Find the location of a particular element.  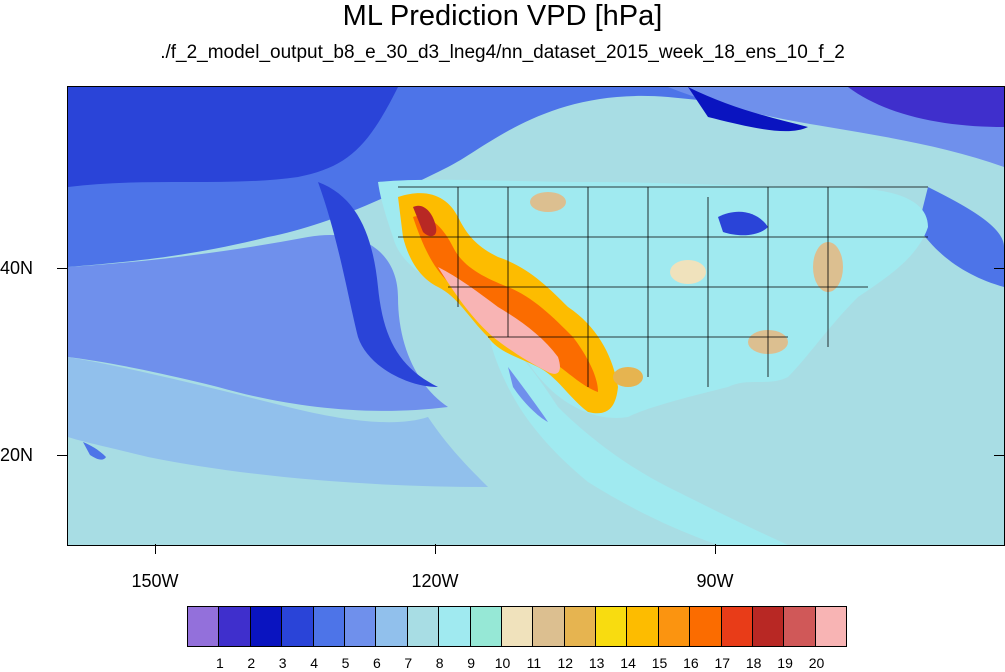

coastal-deep-band is located at coordinates (378, 284).